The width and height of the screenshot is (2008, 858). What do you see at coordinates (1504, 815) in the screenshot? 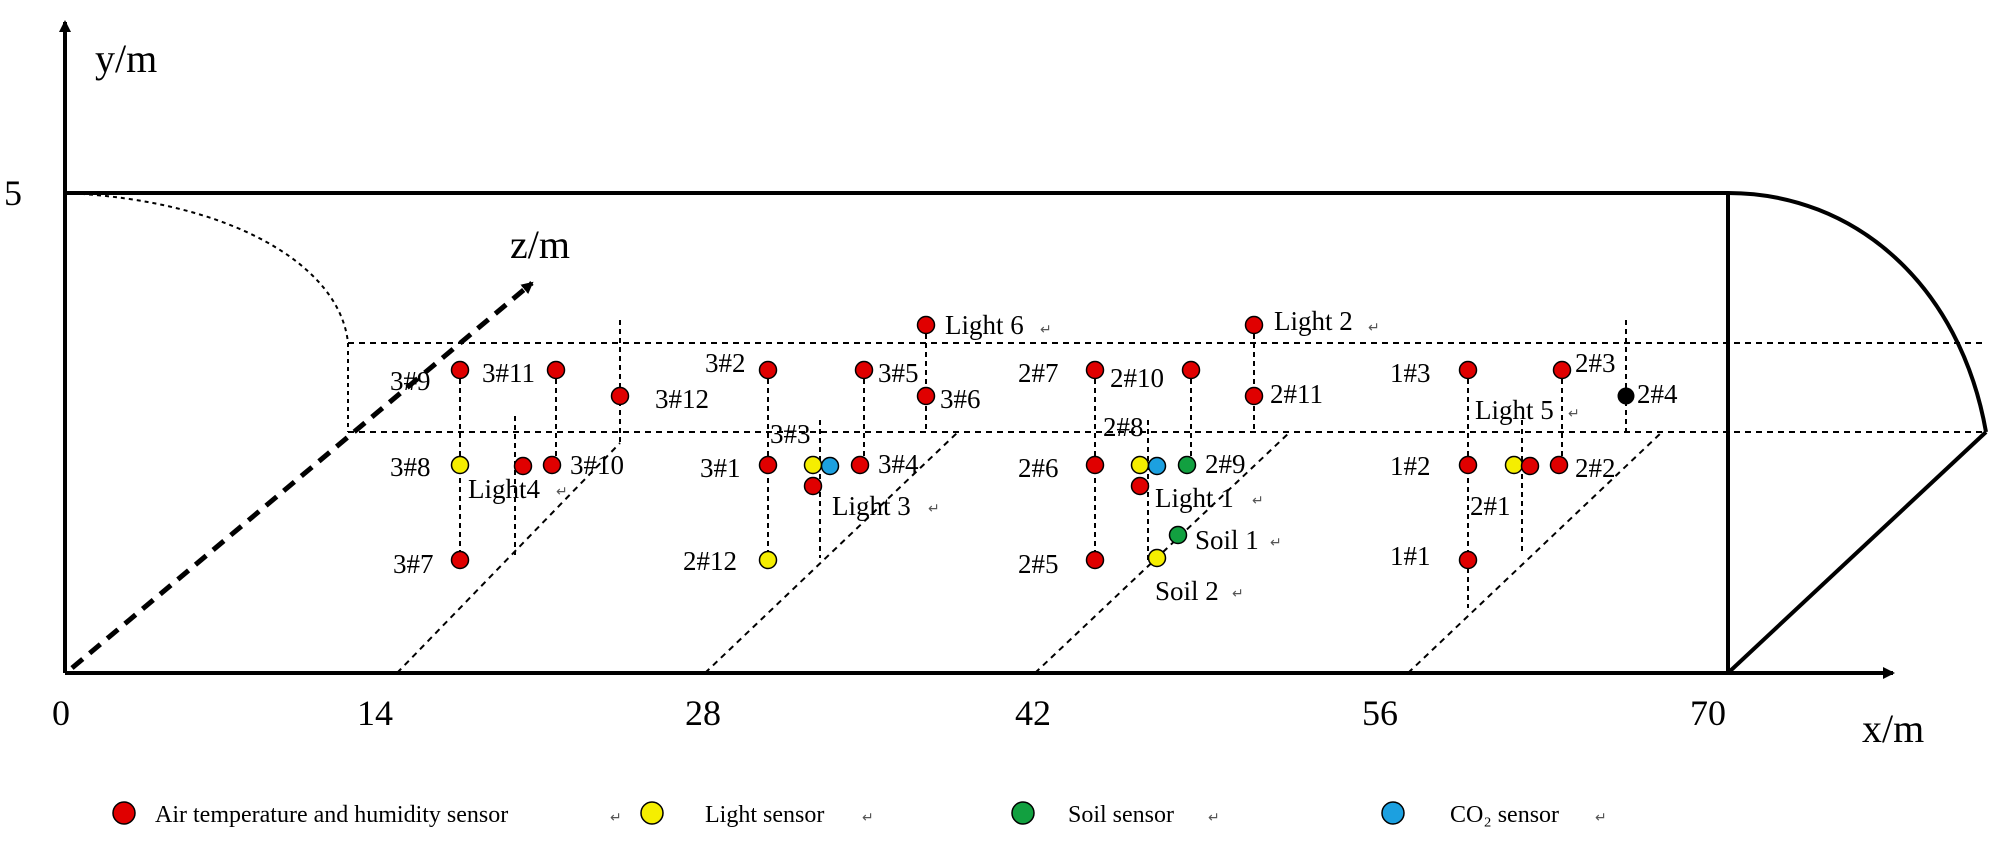
I see `legend-label: CO₂ sensor` at bounding box center [1504, 815].